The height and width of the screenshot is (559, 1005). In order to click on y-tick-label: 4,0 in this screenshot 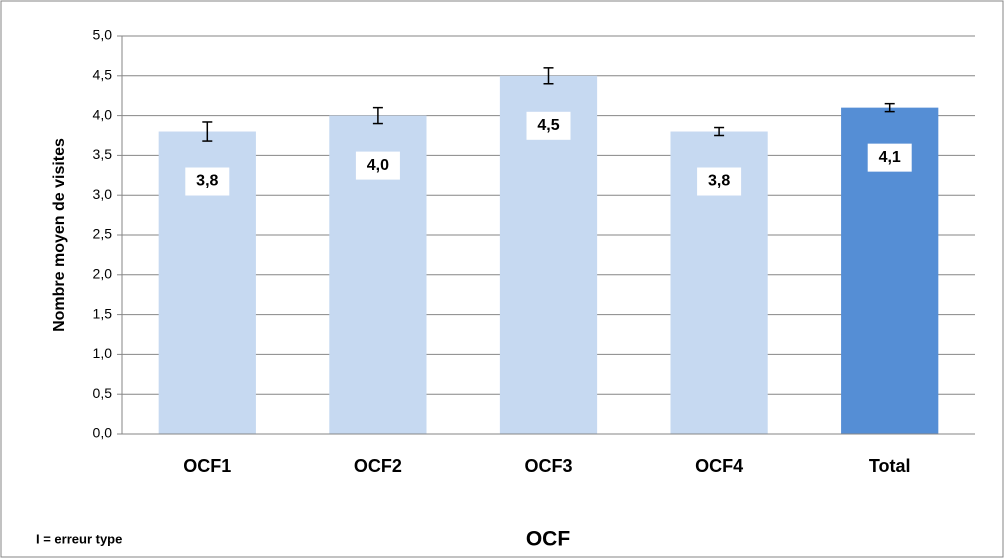, I will do `click(103, 114)`.